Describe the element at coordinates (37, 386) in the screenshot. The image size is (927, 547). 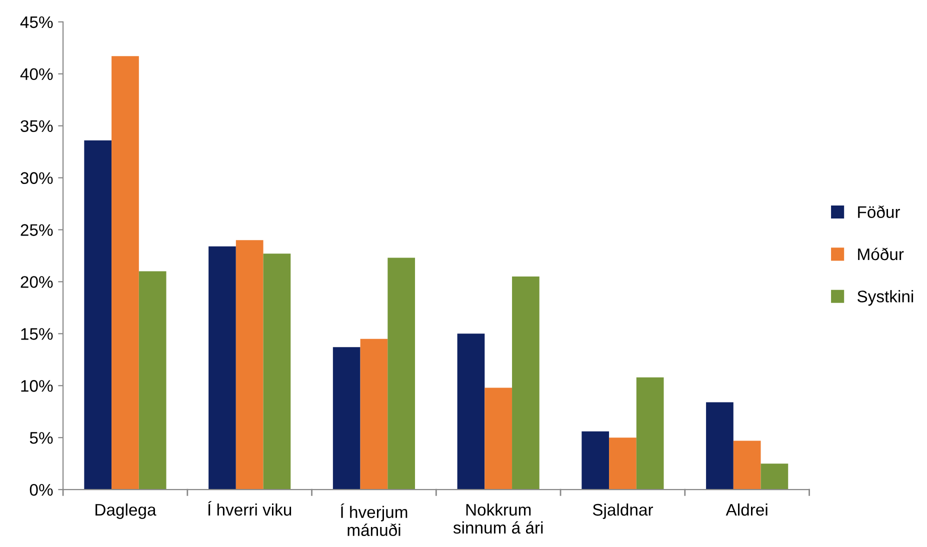
I see `y-tick-label: 10%` at that location.